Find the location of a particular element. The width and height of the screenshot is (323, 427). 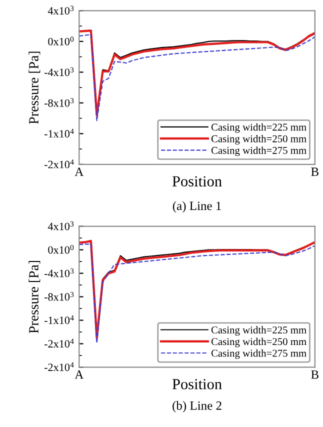

text: (a) Line 1 is located at coordinates (196, 207).